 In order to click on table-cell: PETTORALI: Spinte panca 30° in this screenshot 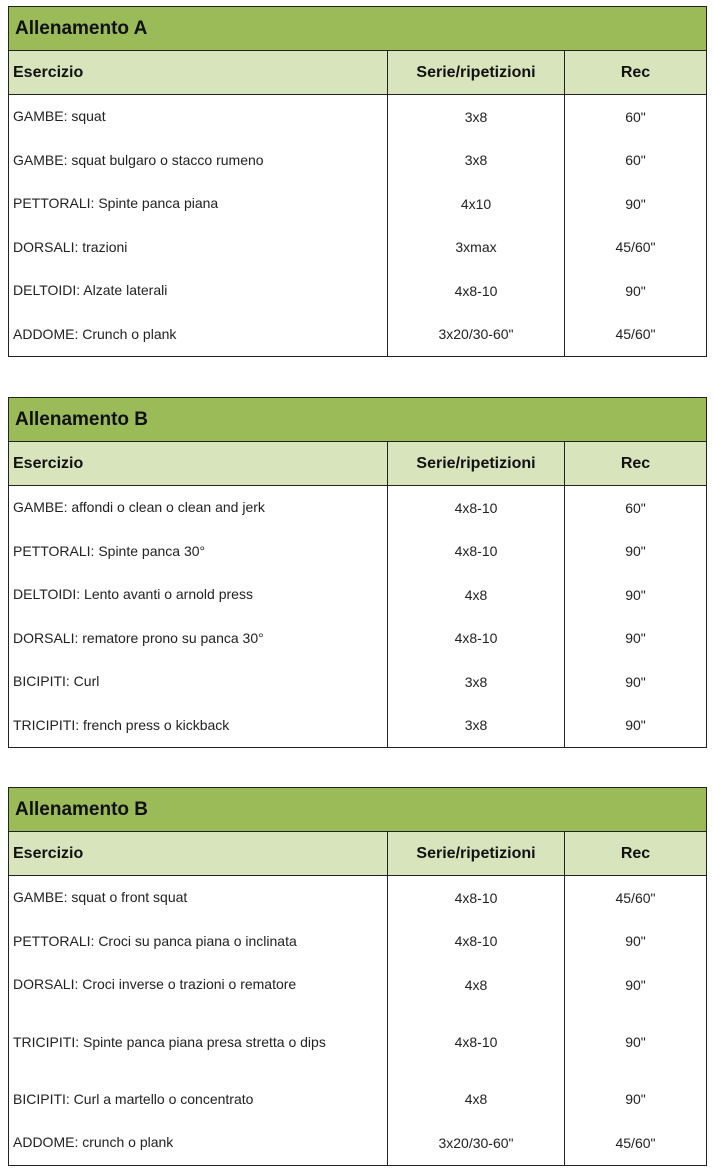, I will do `click(198, 551)`.